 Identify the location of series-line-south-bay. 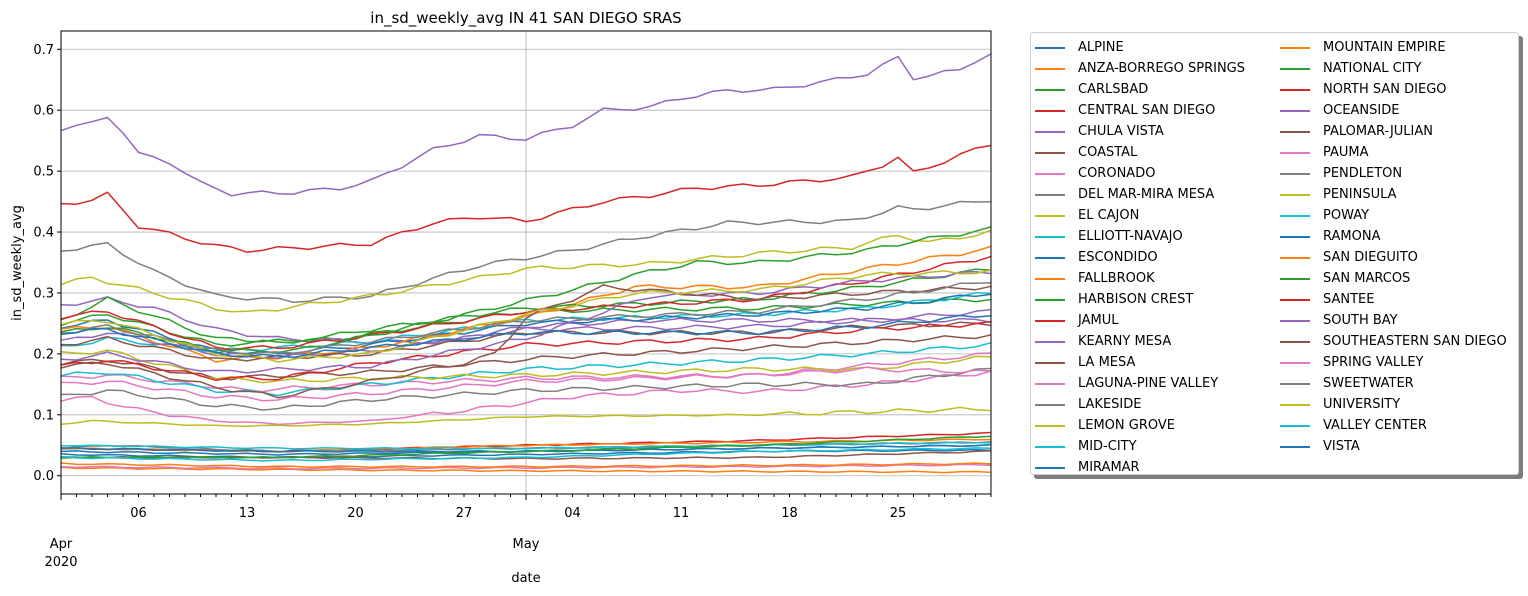
(526, 322).